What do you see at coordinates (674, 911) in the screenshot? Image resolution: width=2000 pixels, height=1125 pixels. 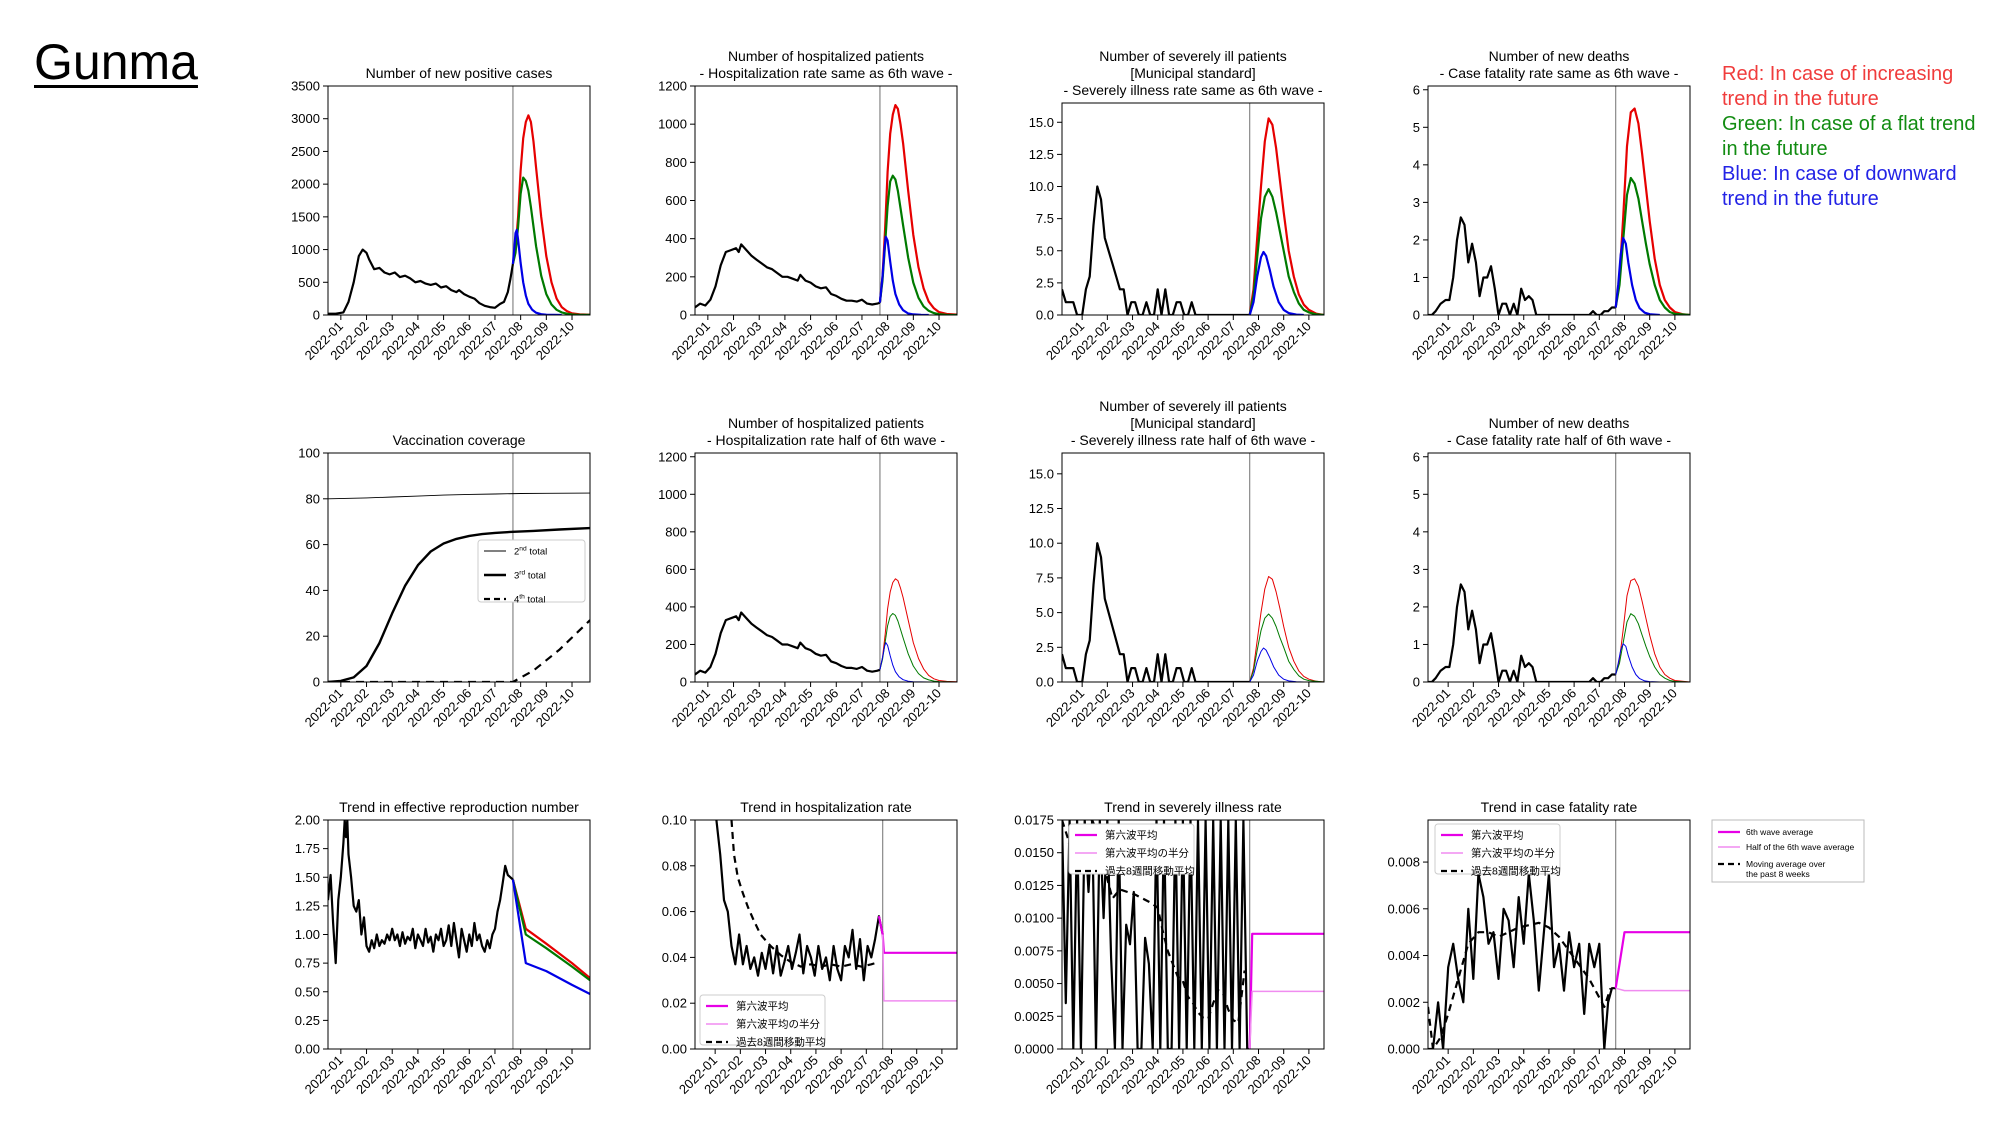 I see `y-tick-label: 0.06` at bounding box center [674, 911].